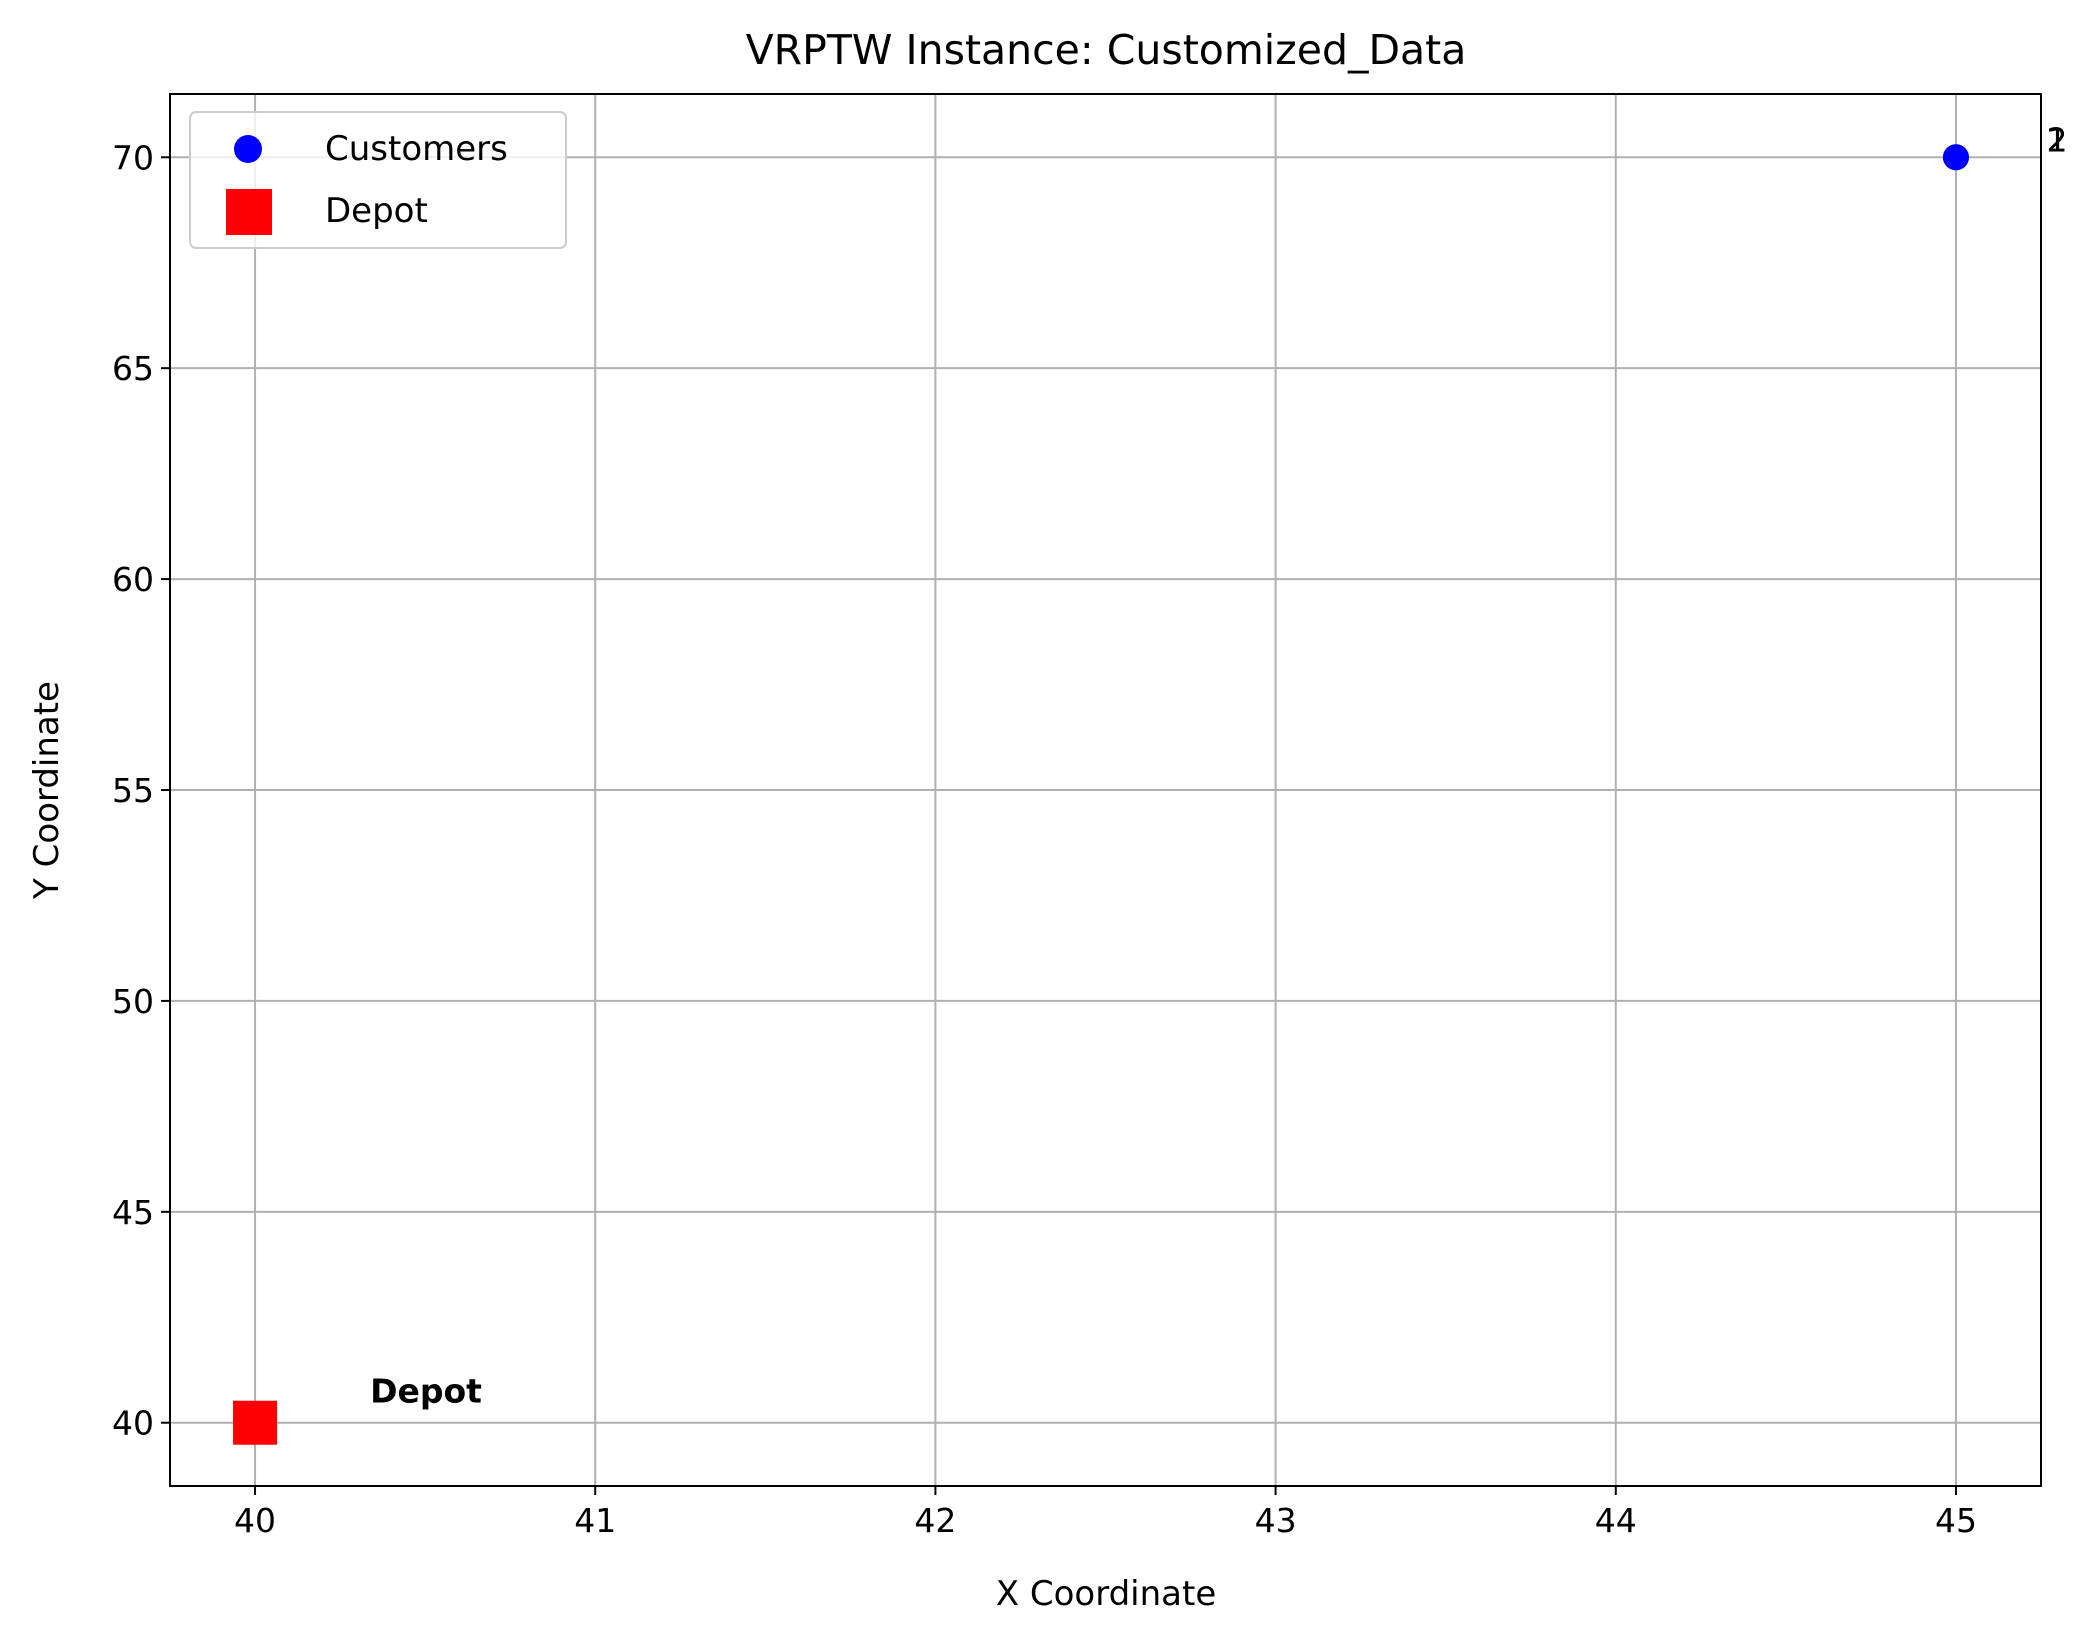 This screenshot has width=2099, height=1634. What do you see at coordinates (133, 157) in the screenshot?
I see `y-tick-label: 70` at bounding box center [133, 157].